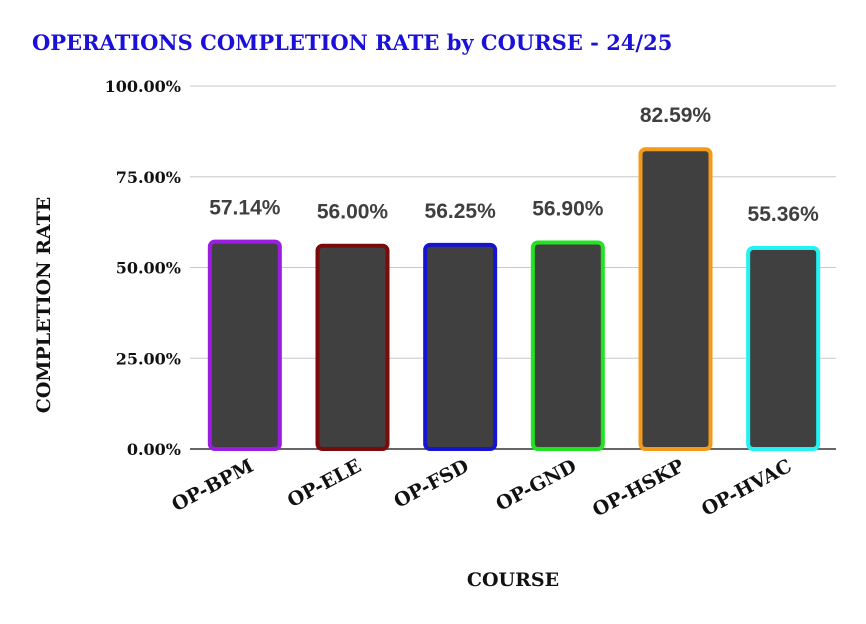 This screenshot has height=624, width=866. Describe the element at coordinates (536, 485) in the screenshot. I see `x-category-label: OP-GND` at that location.